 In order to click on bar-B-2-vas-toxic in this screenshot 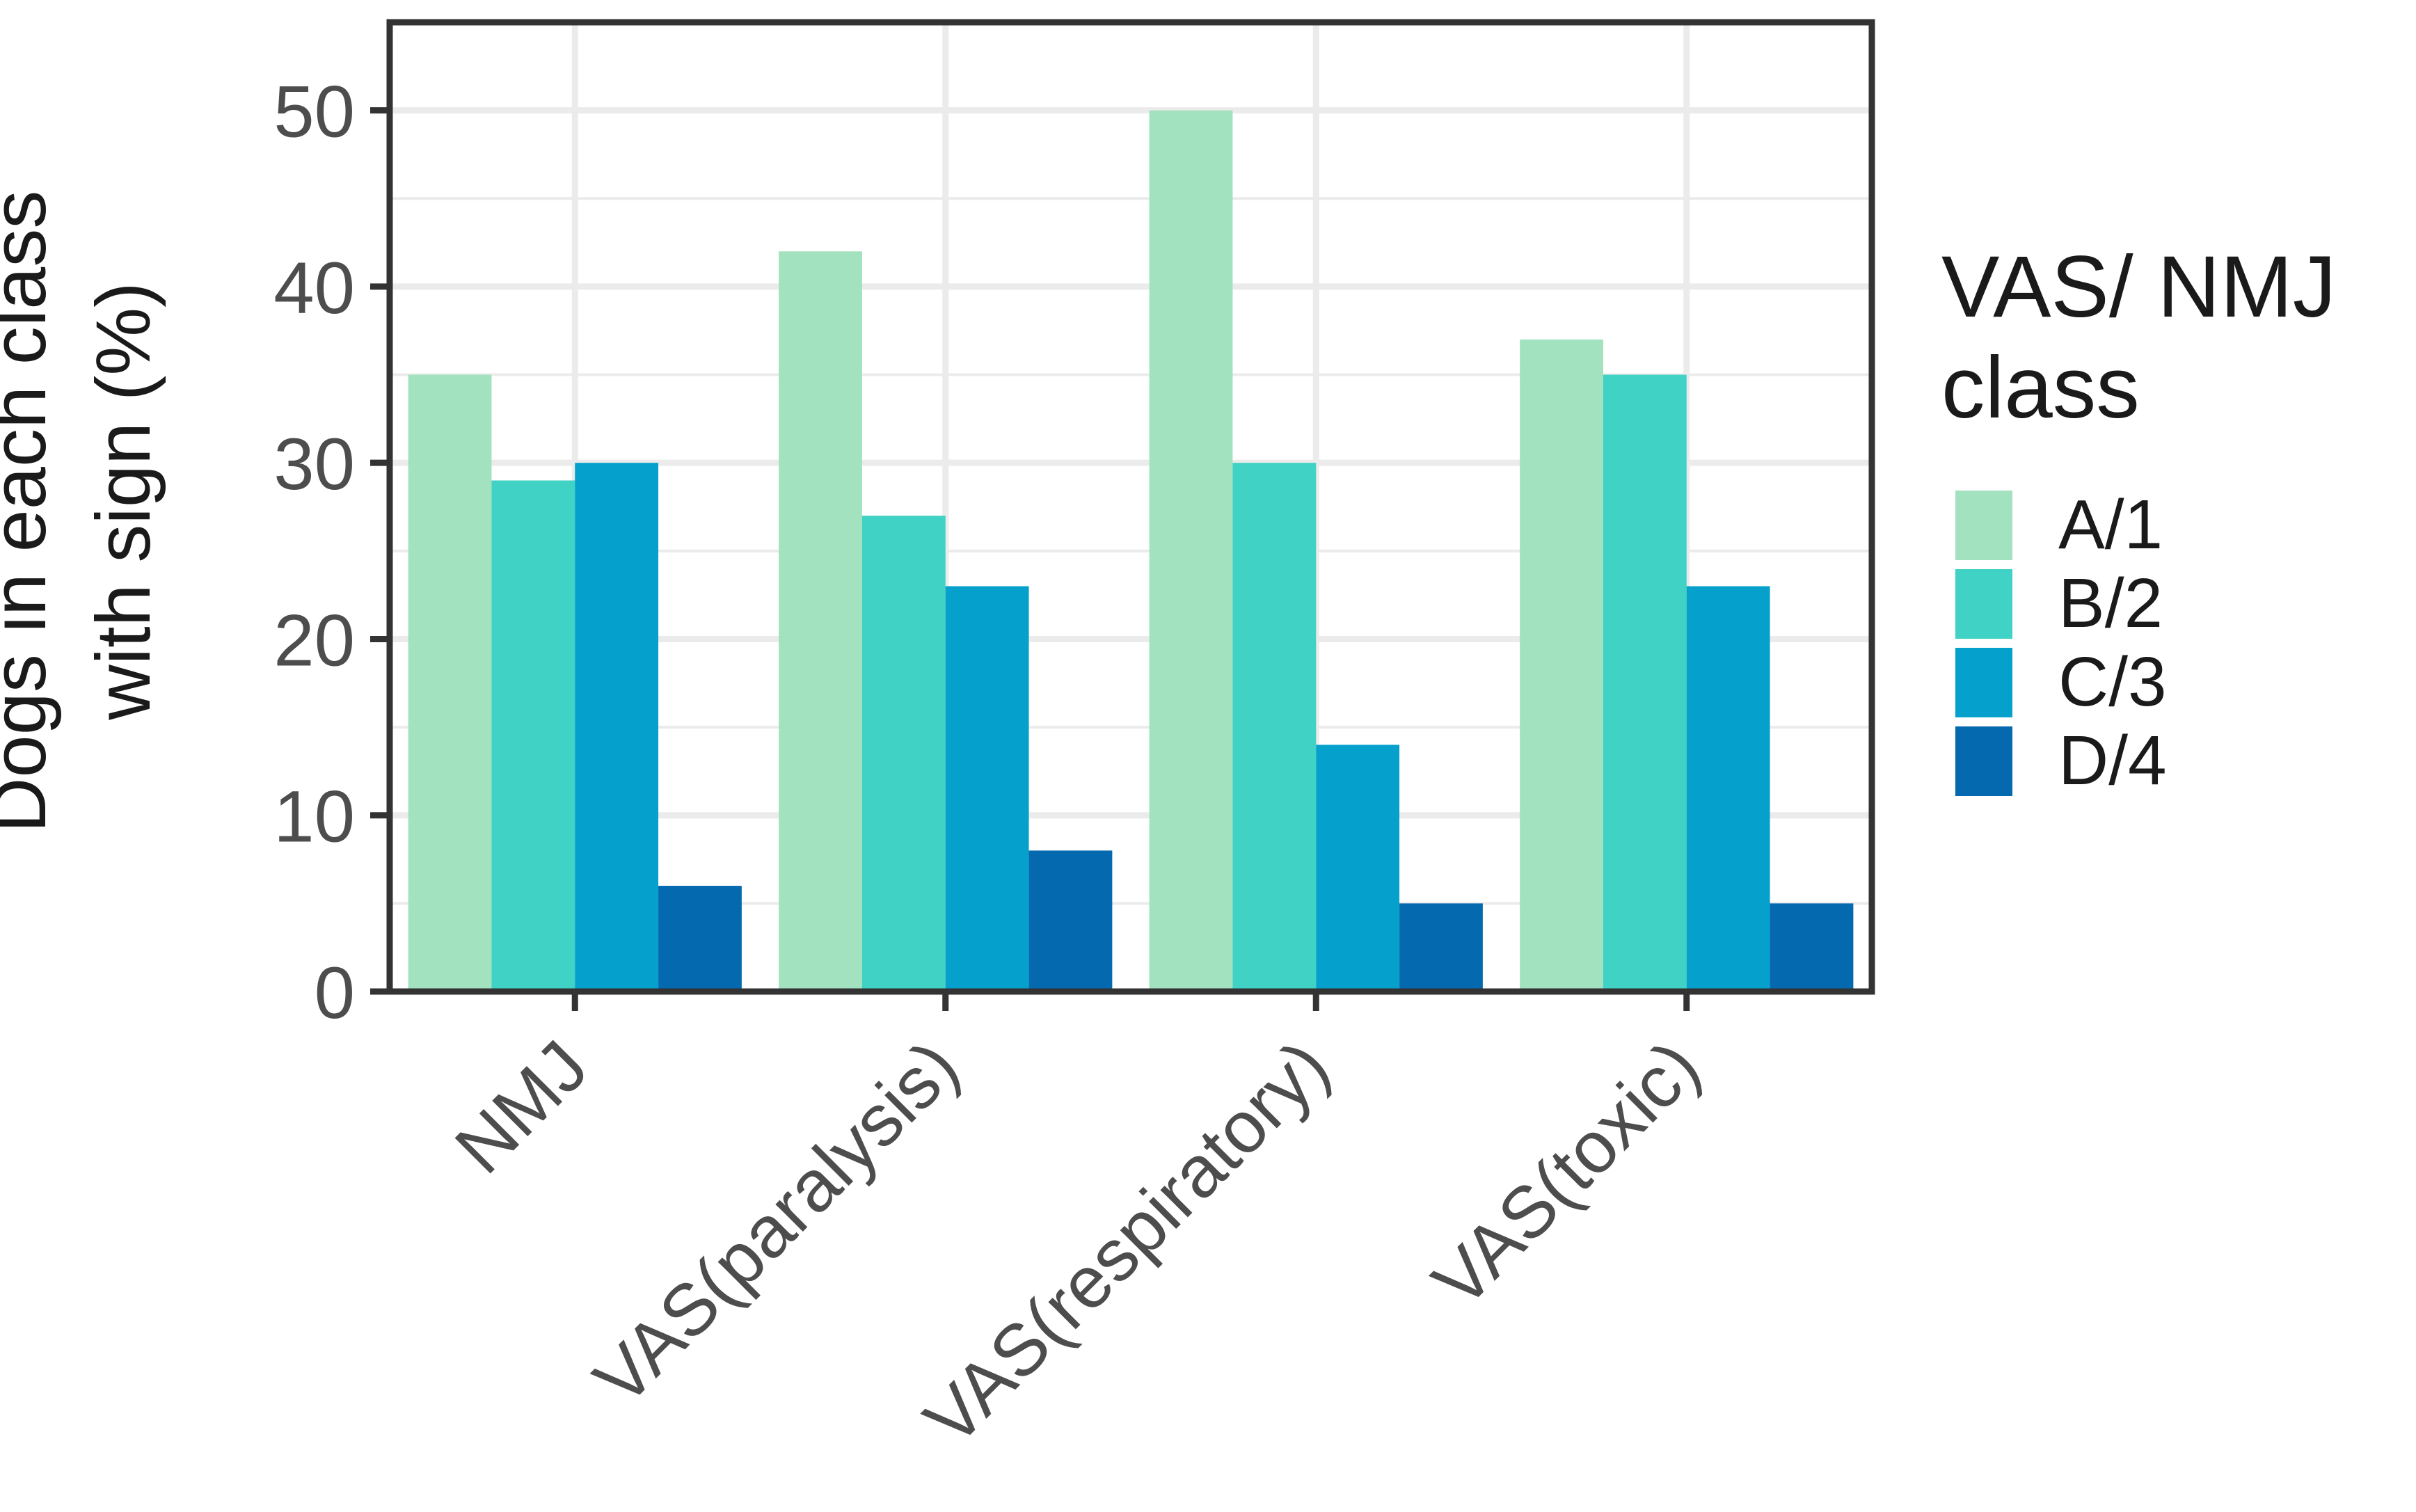, I will do `click(1645, 683)`.